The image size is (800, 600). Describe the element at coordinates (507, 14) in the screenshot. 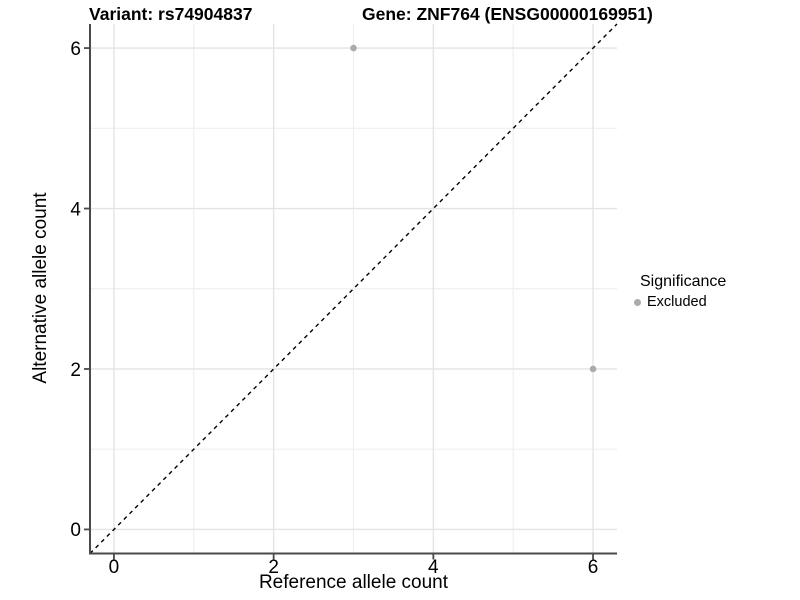

I see `plot-title-gene: Gene: ZNF764 (ENSG00000169951)` at that location.